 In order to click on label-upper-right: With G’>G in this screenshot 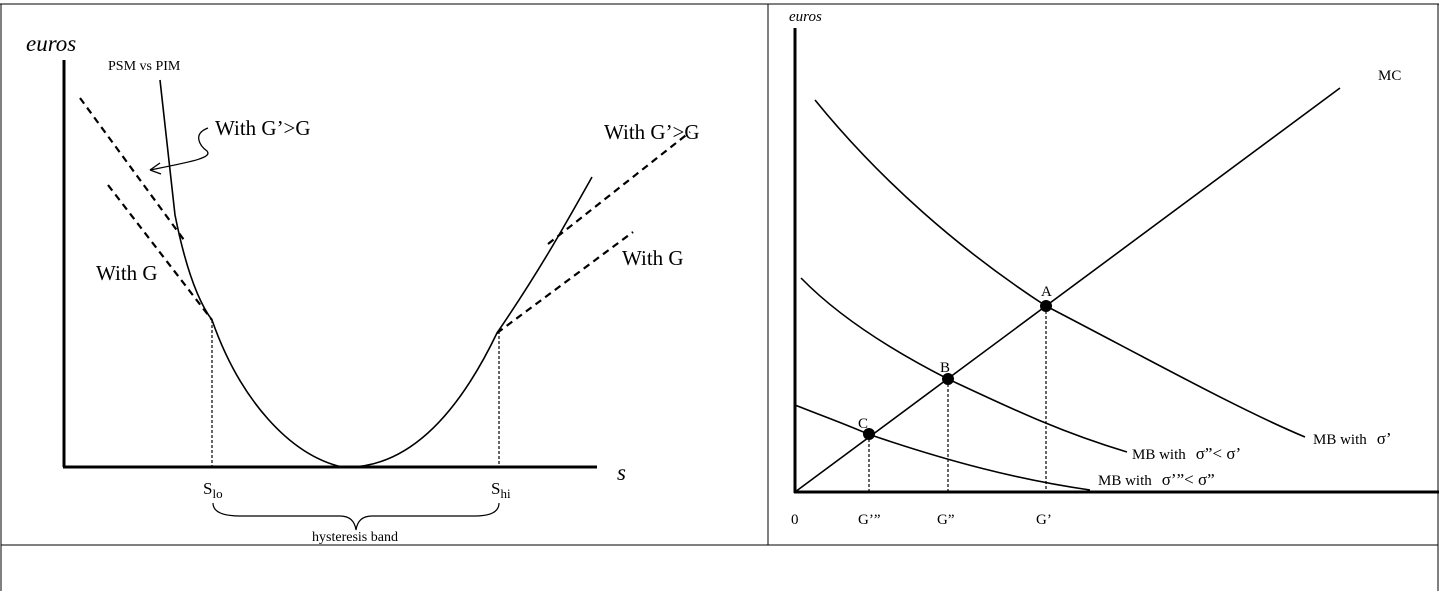, I will do `click(652, 132)`.